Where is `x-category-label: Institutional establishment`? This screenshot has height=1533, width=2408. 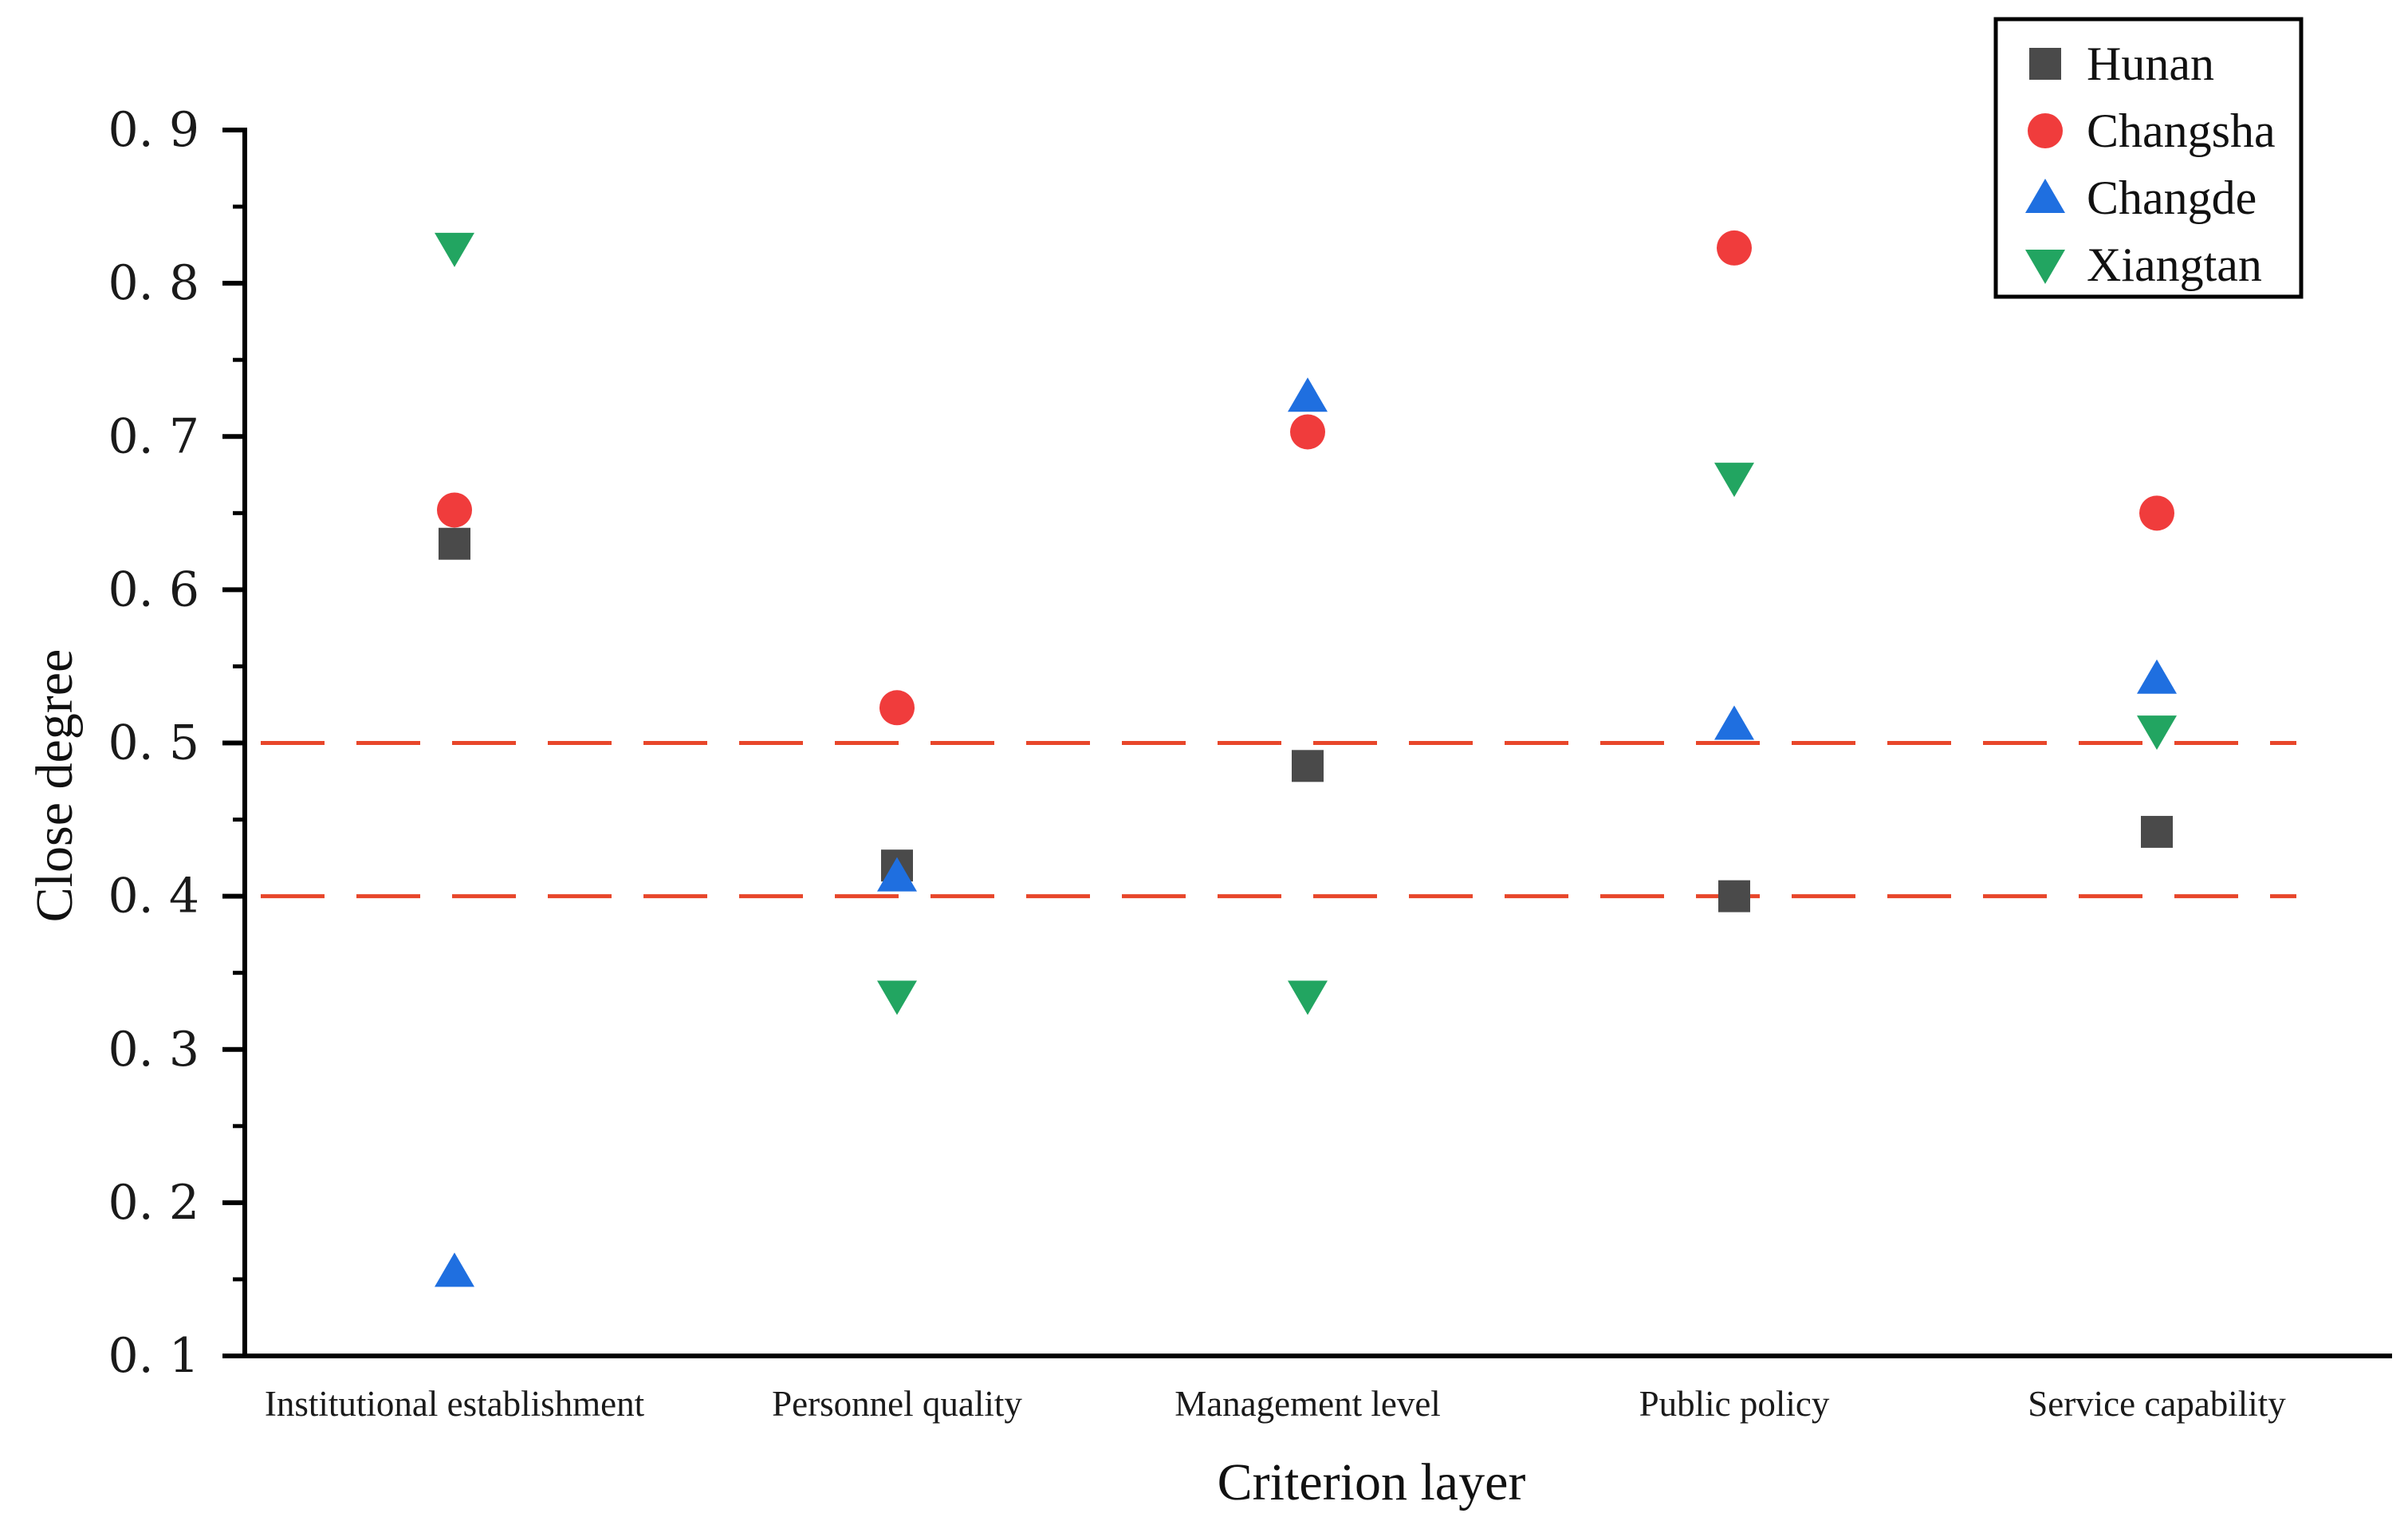 x-category-label: Institutional establishment is located at coordinates (455, 1404).